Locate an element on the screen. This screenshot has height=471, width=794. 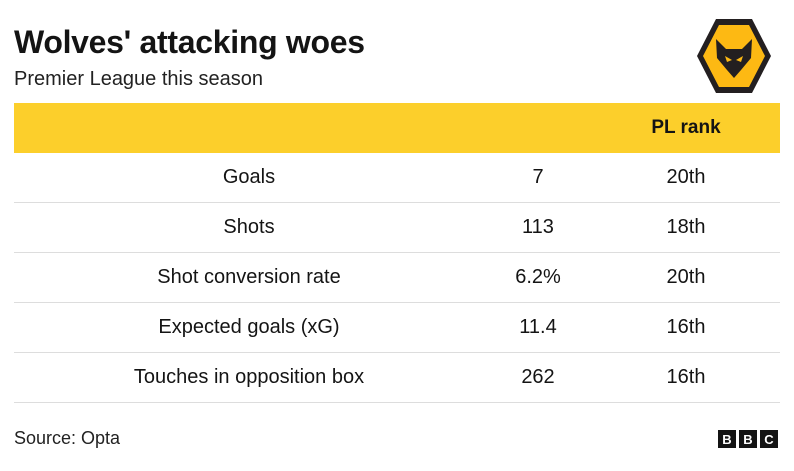
metric-label: Shot conversion rate is located at coordinates (249, 277).